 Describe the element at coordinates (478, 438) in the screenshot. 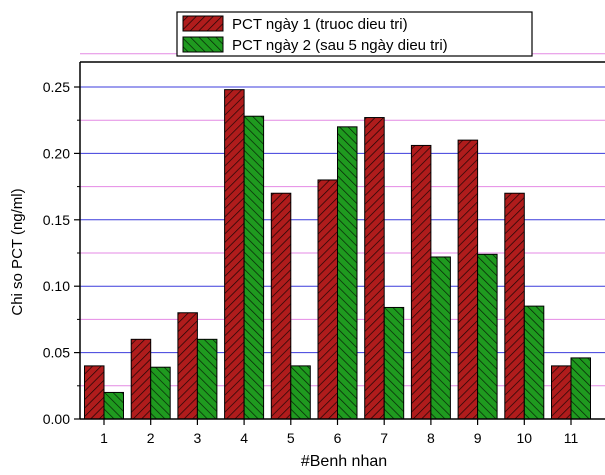

I see `x-tick-label: 9` at that location.